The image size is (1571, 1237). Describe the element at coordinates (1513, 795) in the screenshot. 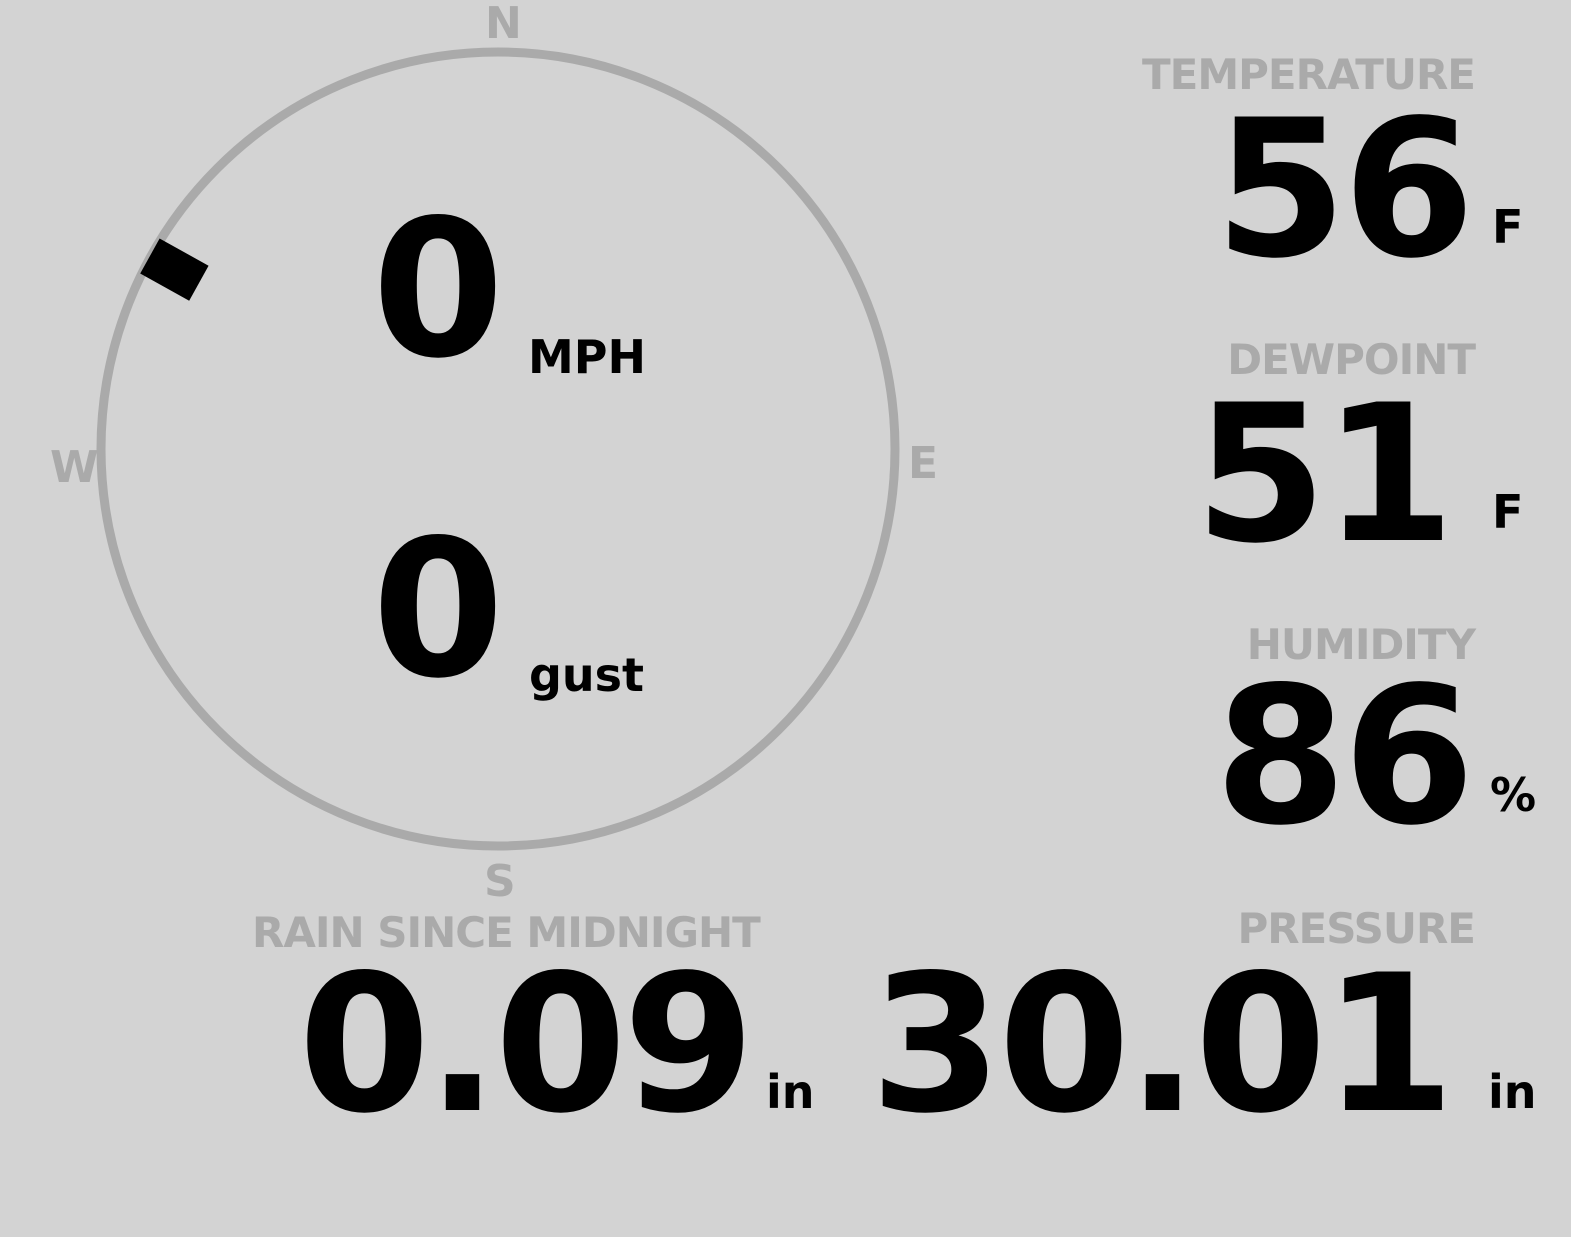

I see `humidity-unit: %` at that location.